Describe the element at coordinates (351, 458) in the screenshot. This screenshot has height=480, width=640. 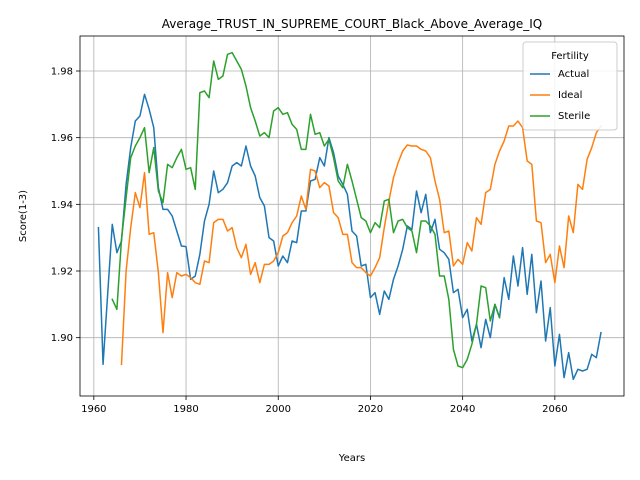
I see `x-axis-label: Years` at that location.